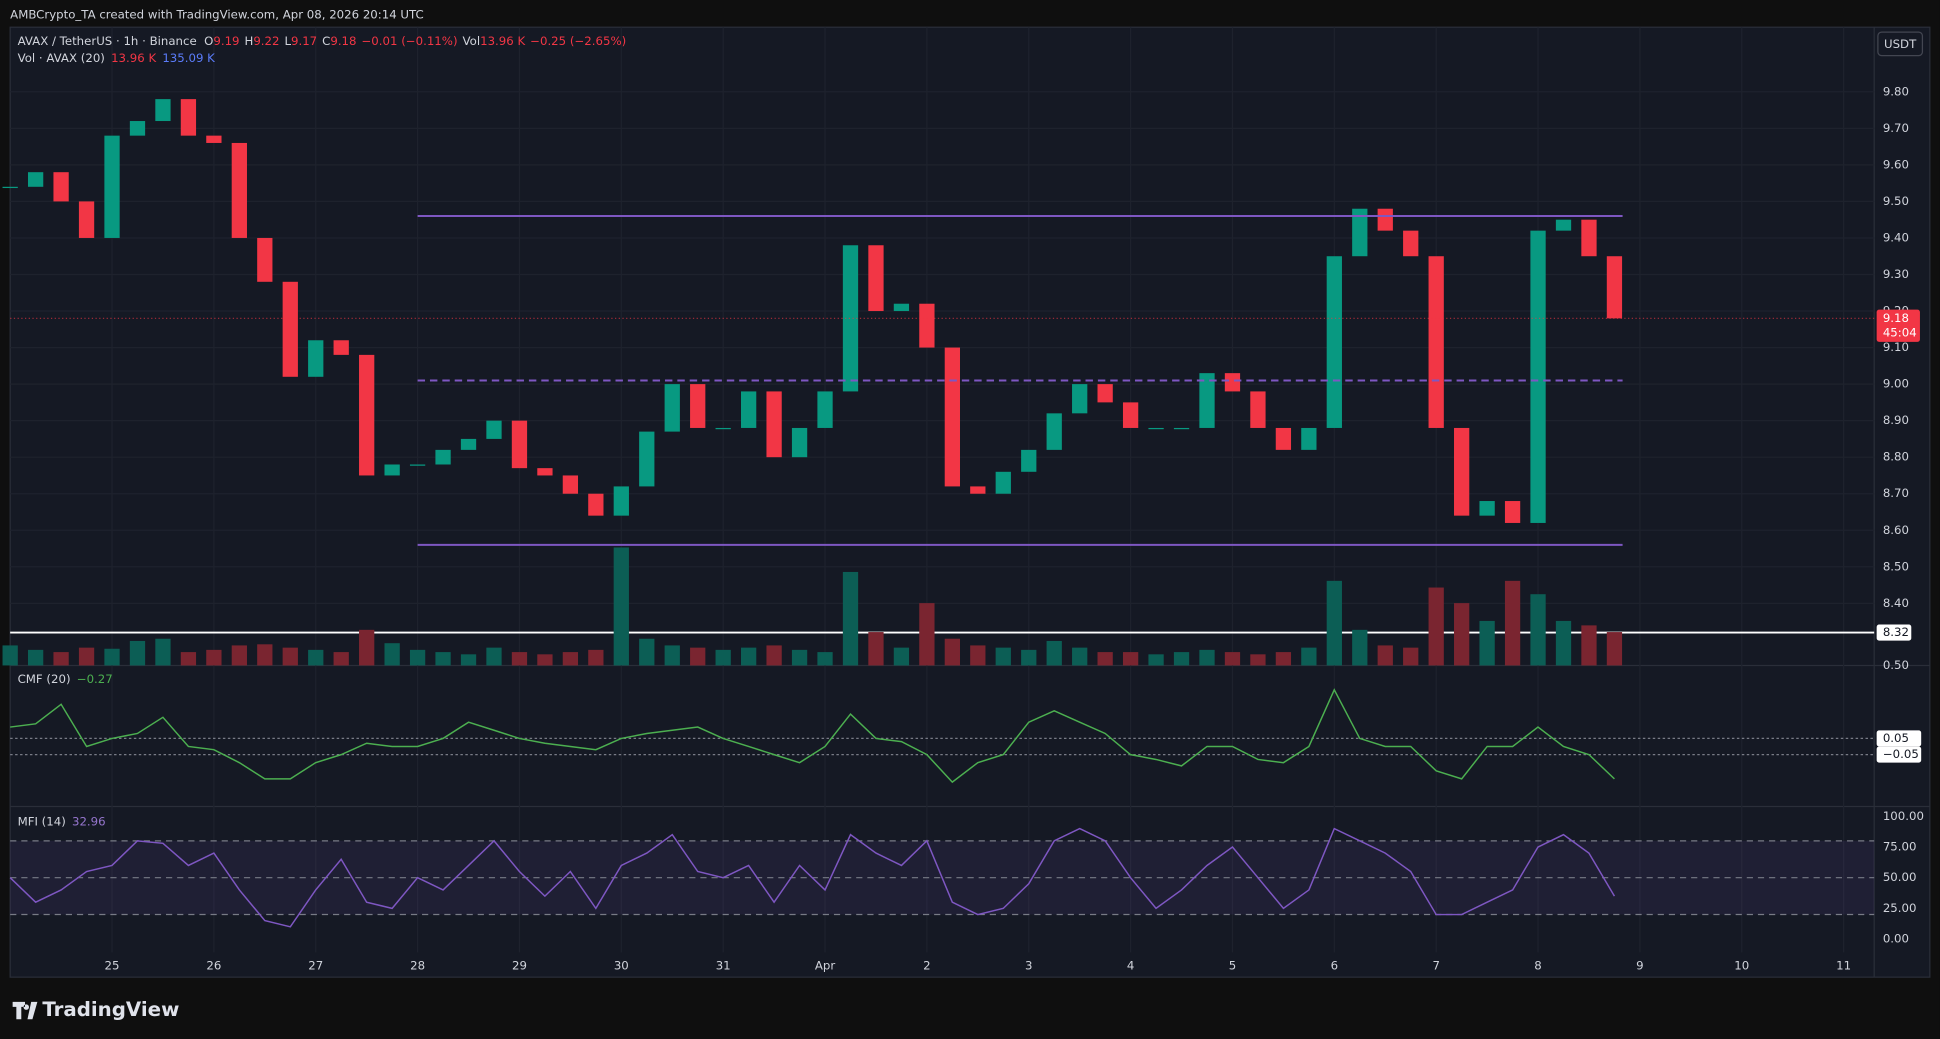 Image resolution: width=1940 pixels, height=1039 pixels. Describe the element at coordinates (1896, 457) in the screenshot. I see `y-tick-label: 8.80` at that location.